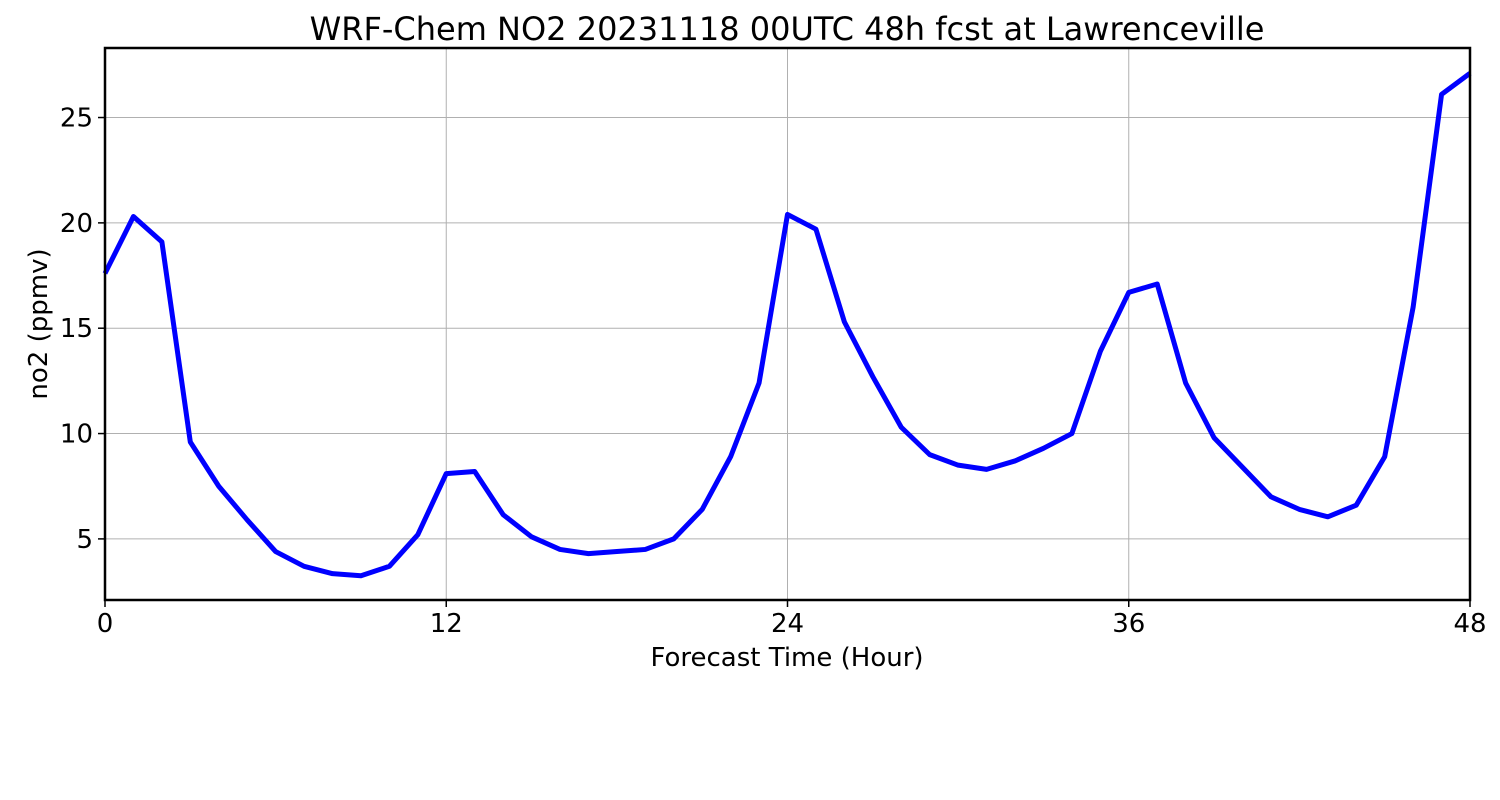 This screenshot has width=1500, height=800. What do you see at coordinates (76, 435) in the screenshot?
I see `y-tick-label: 10` at bounding box center [76, 435].